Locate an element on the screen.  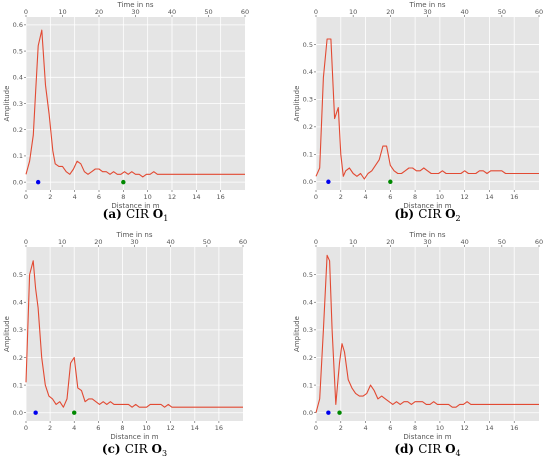
plot-background is located at coordinates (134, 334).